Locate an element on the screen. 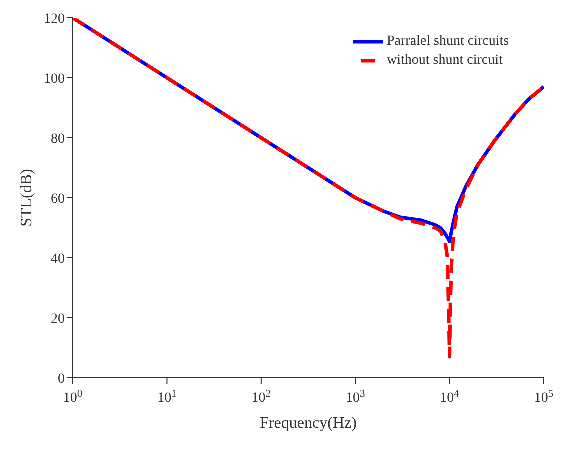 This screenshot has height=455, width=564. legend-label: Parralel shunt circuits is located at coordinates (448, 42).